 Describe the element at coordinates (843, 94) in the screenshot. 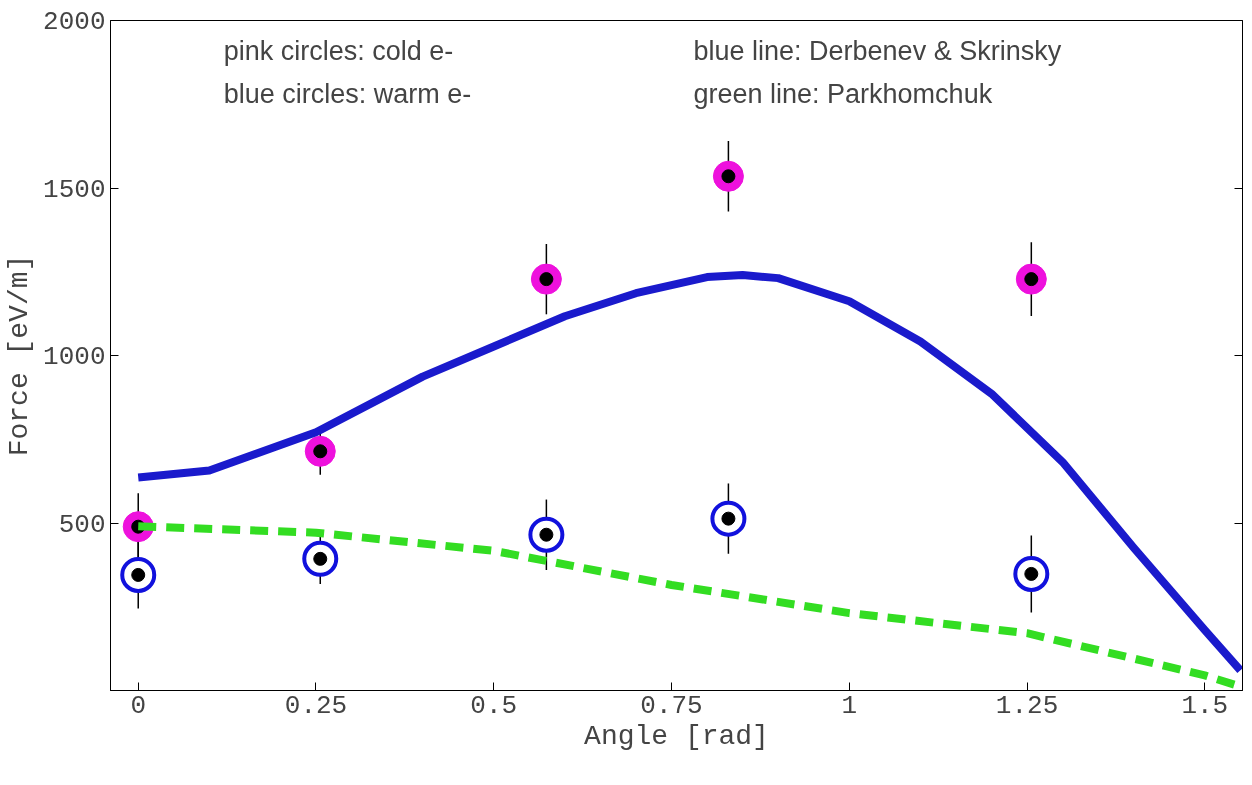

I see `annotation: green line: Parkhomchuk` at that location.